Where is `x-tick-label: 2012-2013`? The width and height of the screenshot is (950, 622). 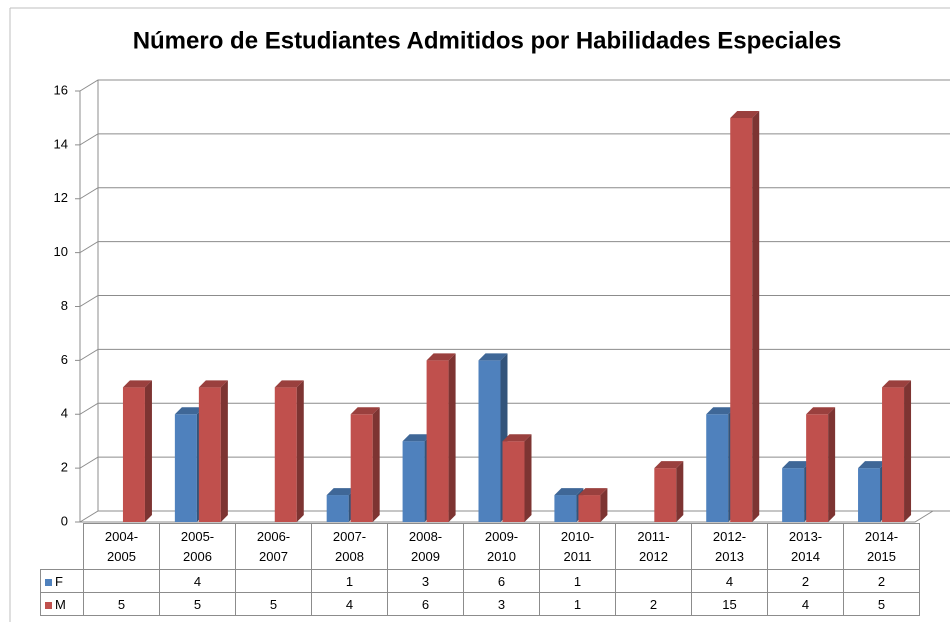
x-tick-label: 2012-2013 is located at coordinates (729, 546).